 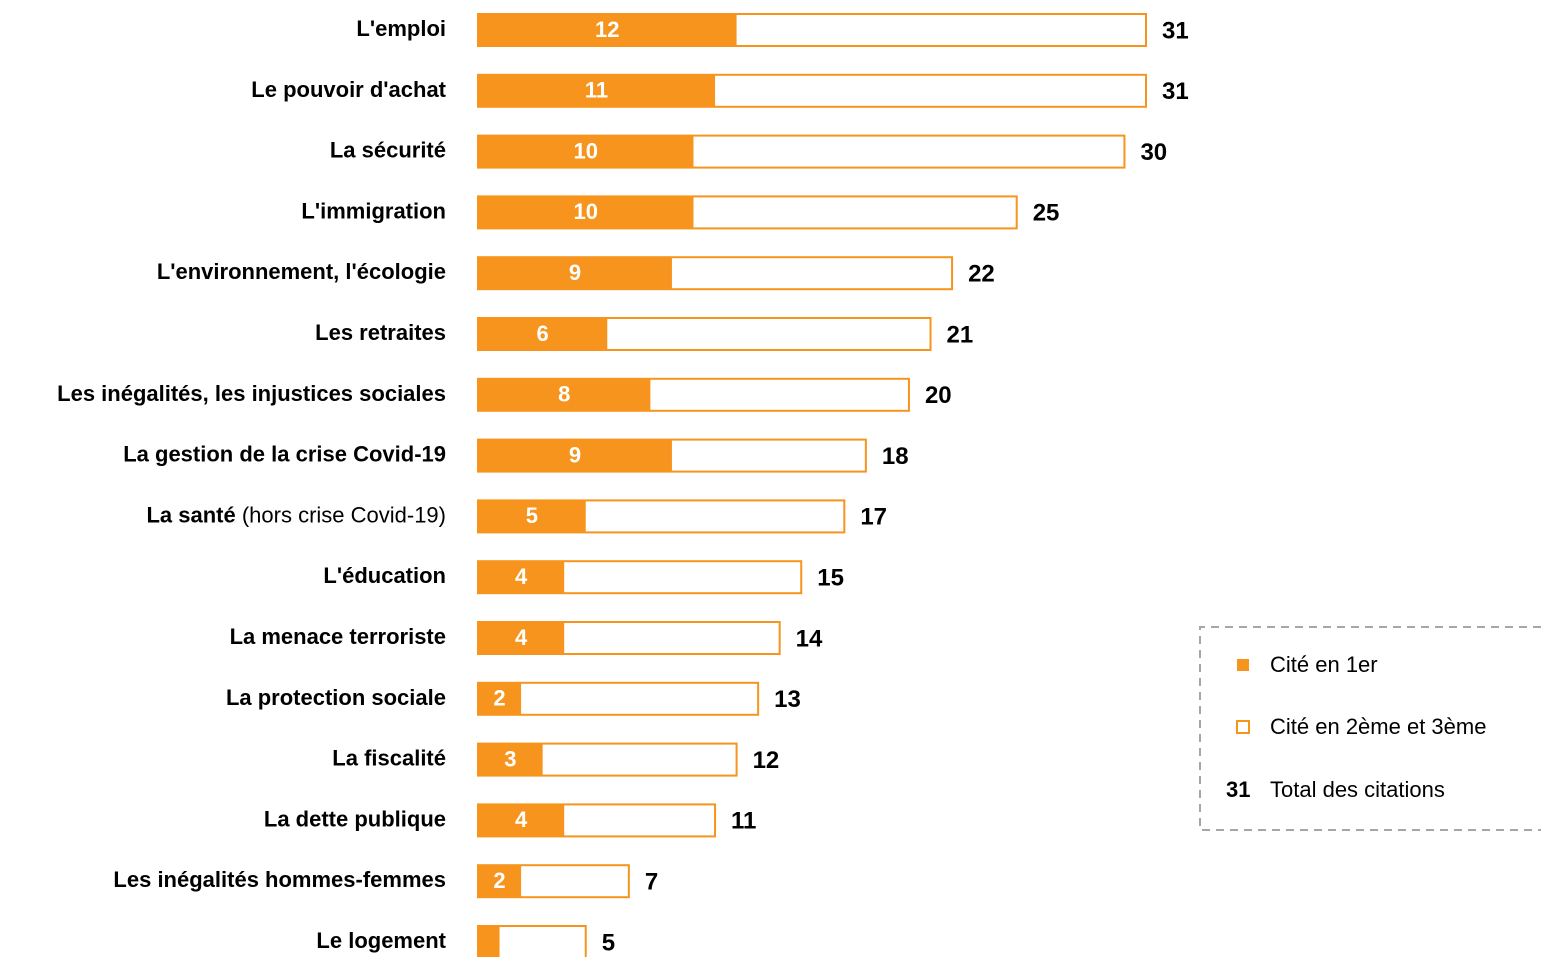 I want to click on category-label: La santé (hors crise Covid-19), so click(x=296, y=514).